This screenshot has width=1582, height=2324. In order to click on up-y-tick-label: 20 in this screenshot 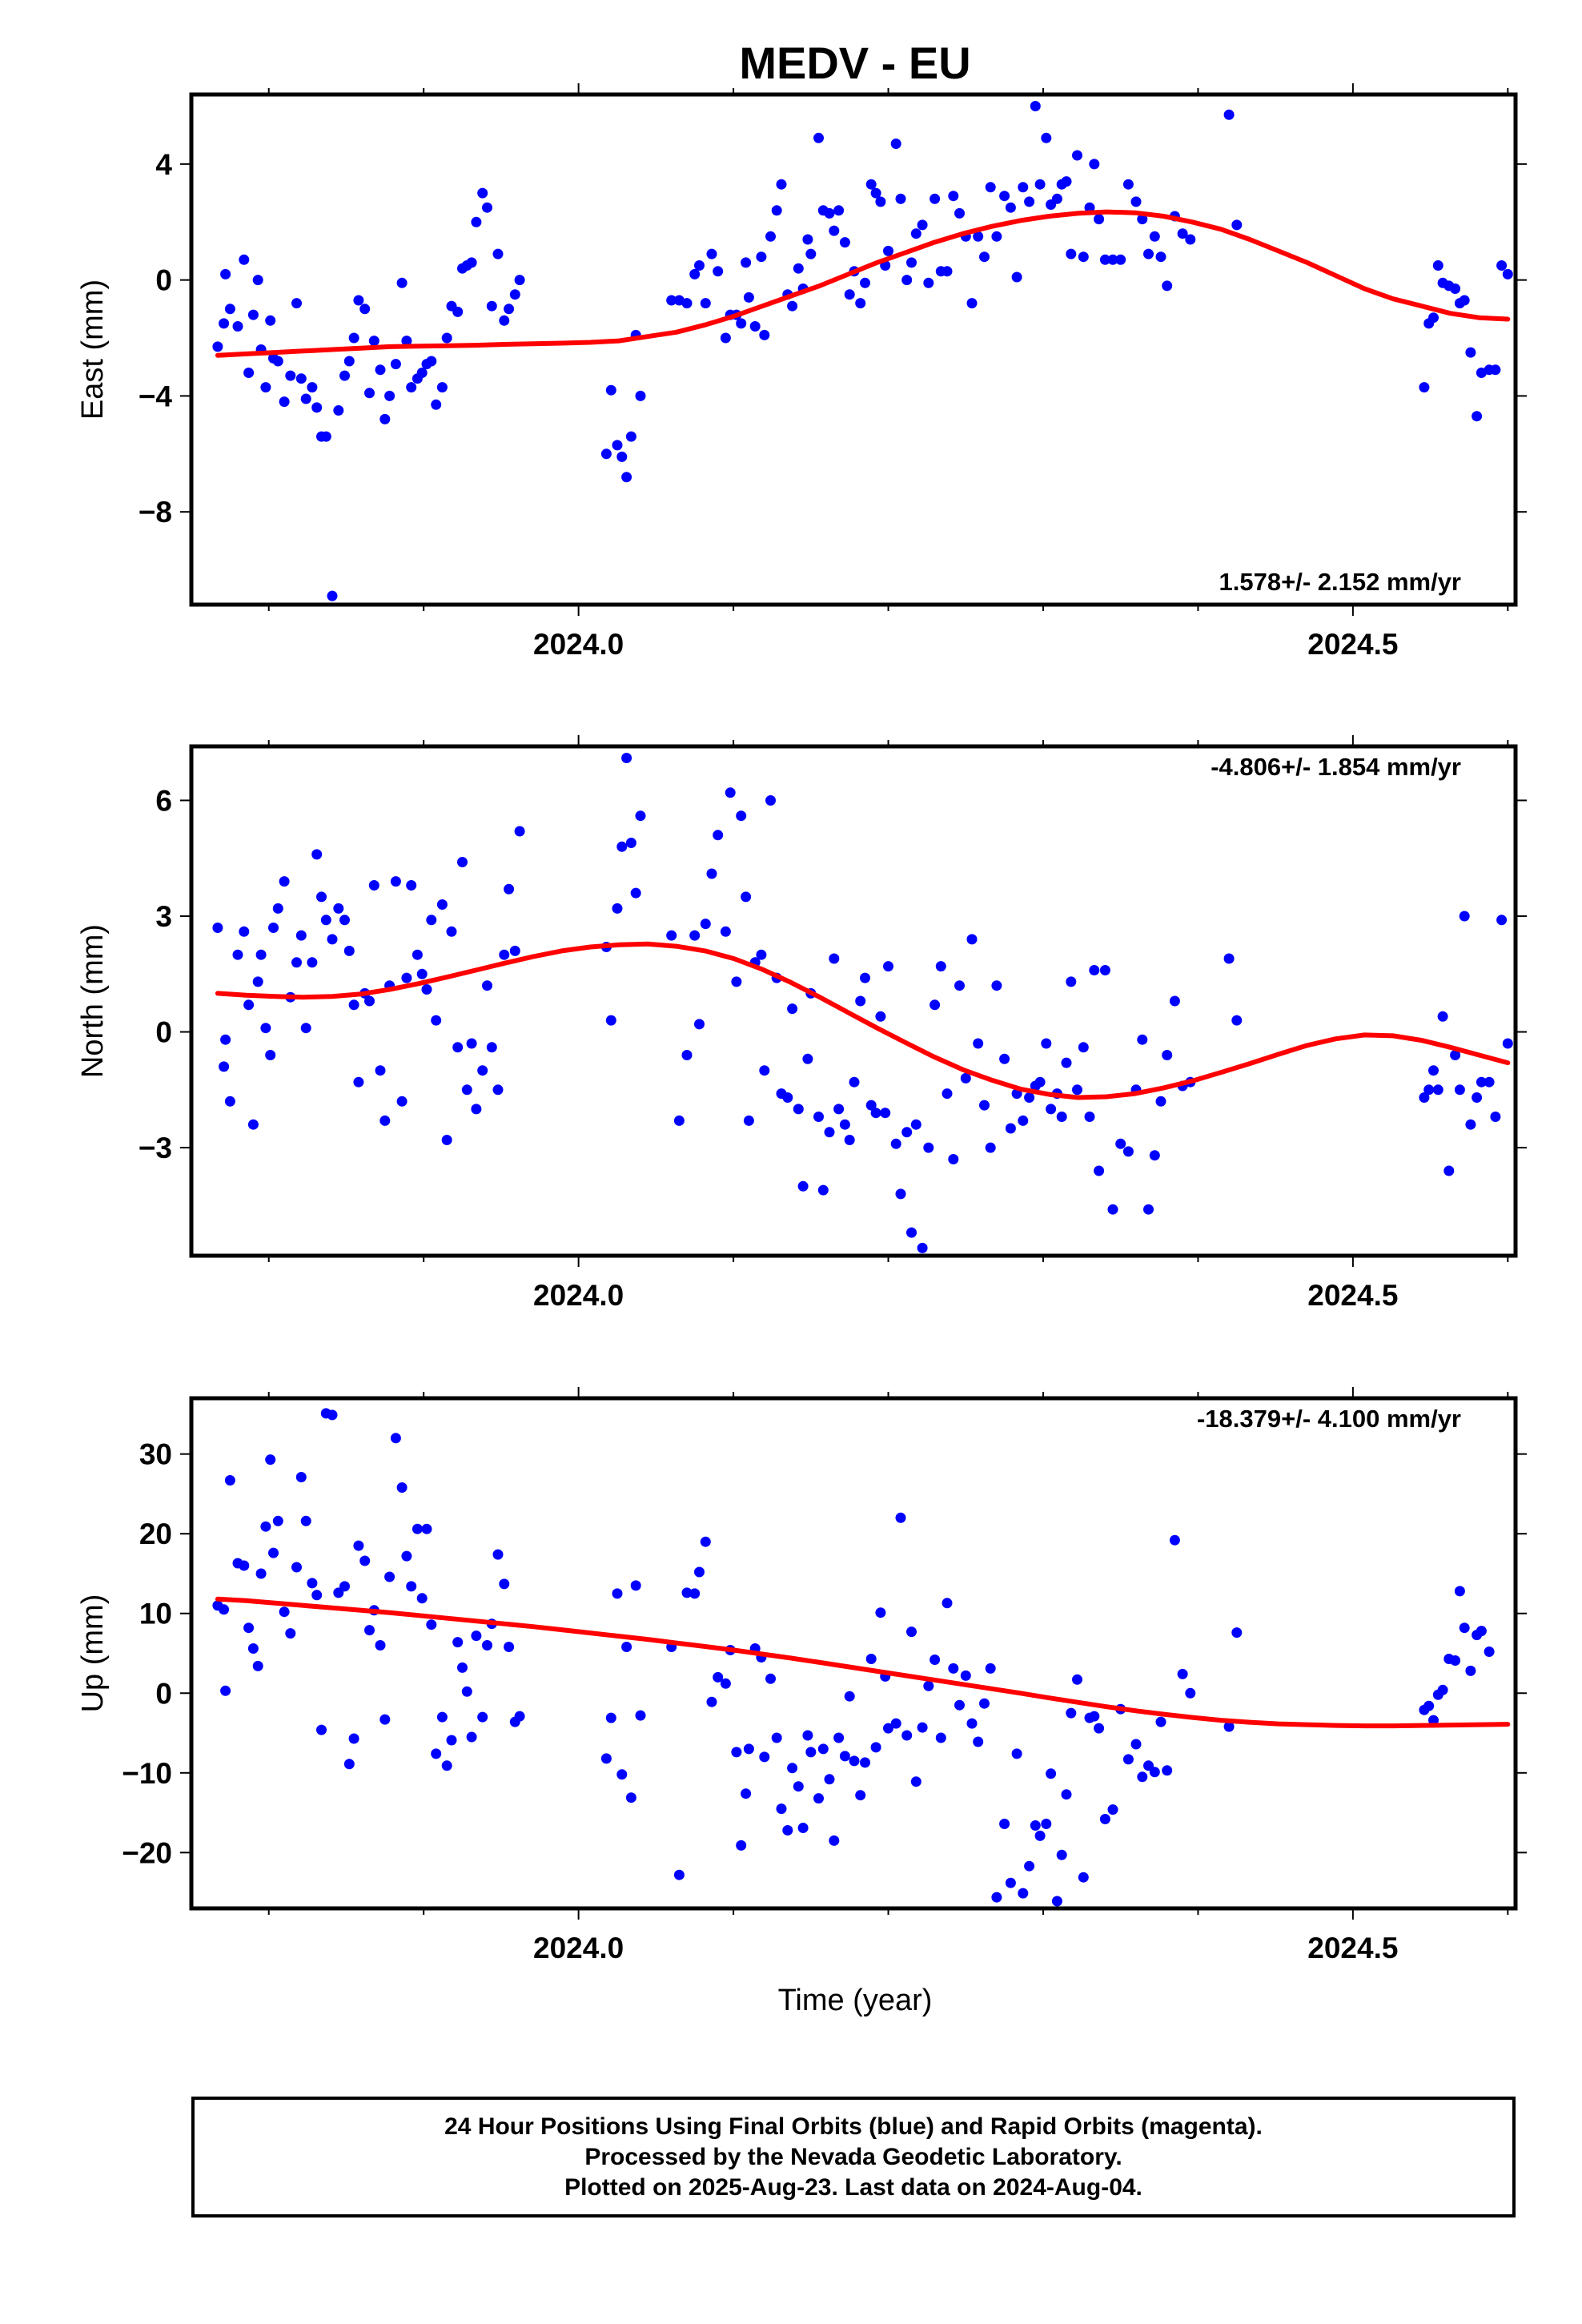, I will do `click(155, 1534)`.